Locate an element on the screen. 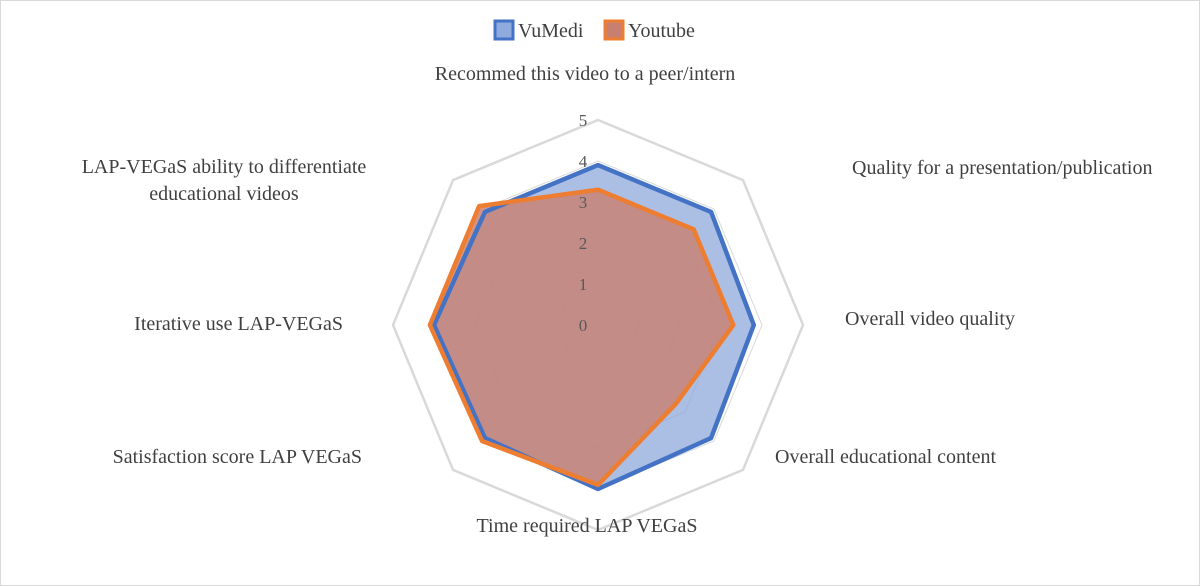  category-label-5: Time required LAP VEGaS is located at coordinates (587, 526).